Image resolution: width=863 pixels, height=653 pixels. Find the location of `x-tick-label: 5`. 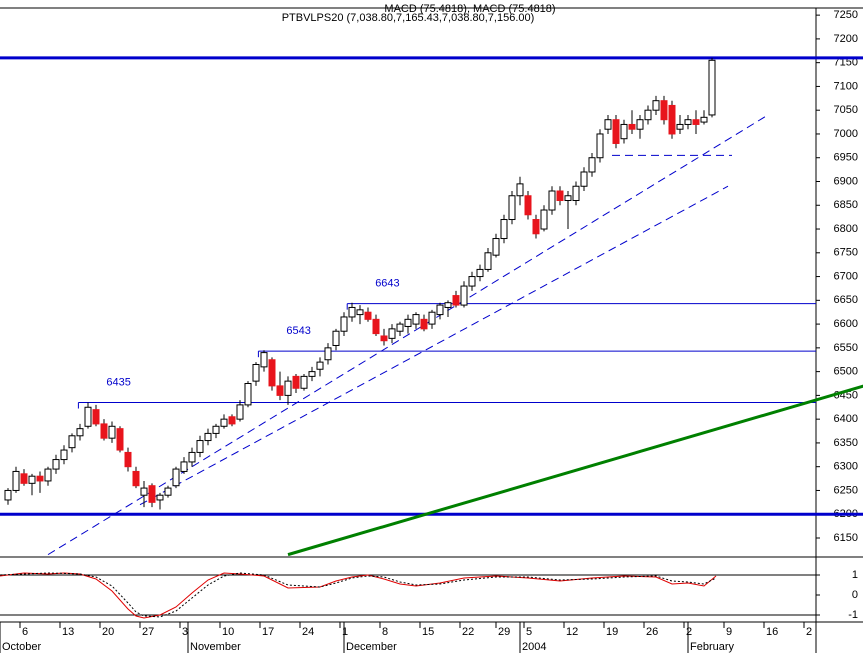

x-tick-label: 5 is located at coordinates (529, 632).